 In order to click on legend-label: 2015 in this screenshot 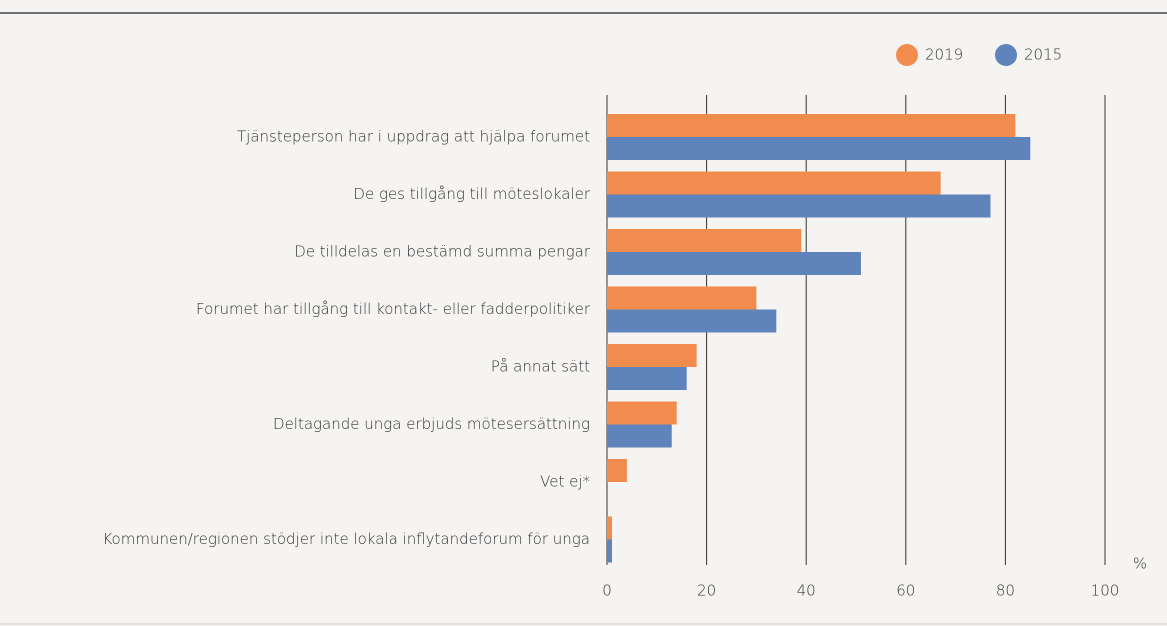, I will do `click(1043, 55)`.